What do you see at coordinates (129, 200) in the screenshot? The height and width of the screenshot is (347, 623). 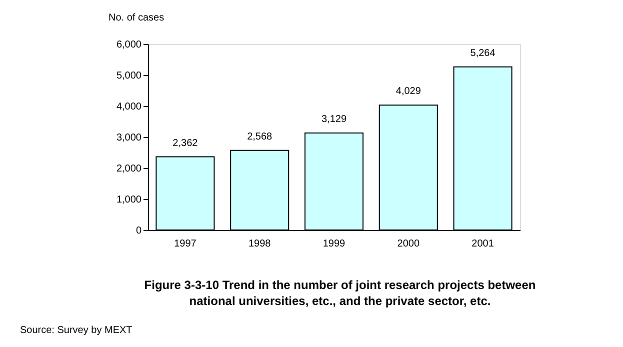 I see `y-tick-label: 1,000` at bounding box center [129, 200].